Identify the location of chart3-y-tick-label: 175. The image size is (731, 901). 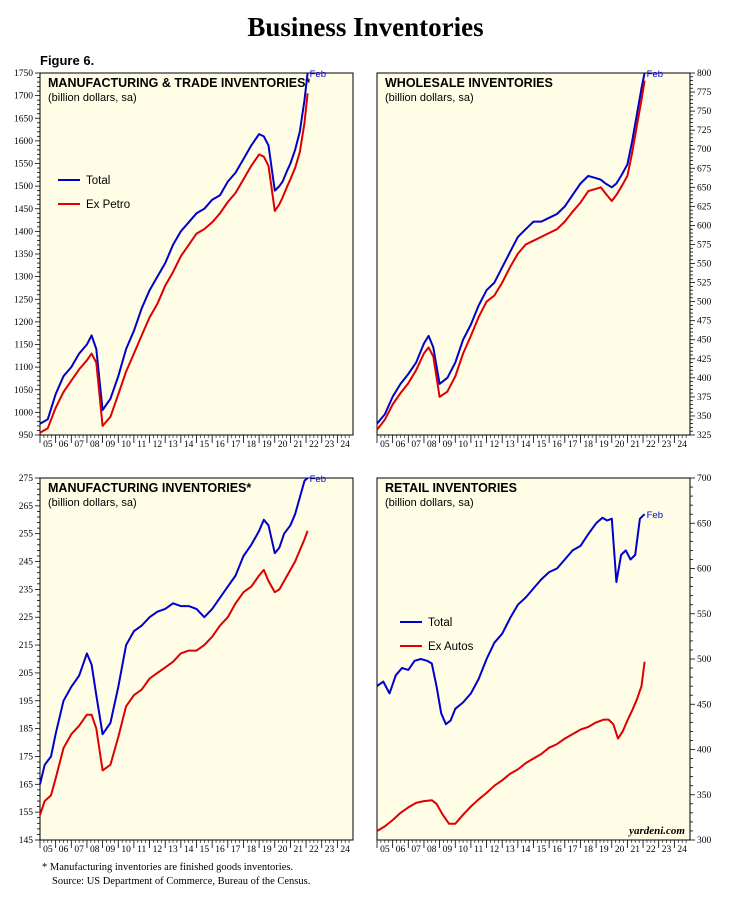
(26, 757).